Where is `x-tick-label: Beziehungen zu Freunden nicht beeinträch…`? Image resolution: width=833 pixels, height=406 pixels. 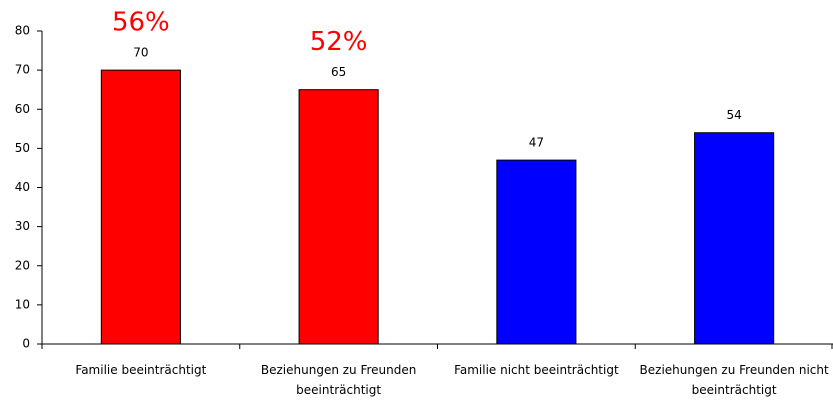 x-tick-label: Beziehungen zu Freunden nicht beeinträch… is located at coordinates (734, 380).